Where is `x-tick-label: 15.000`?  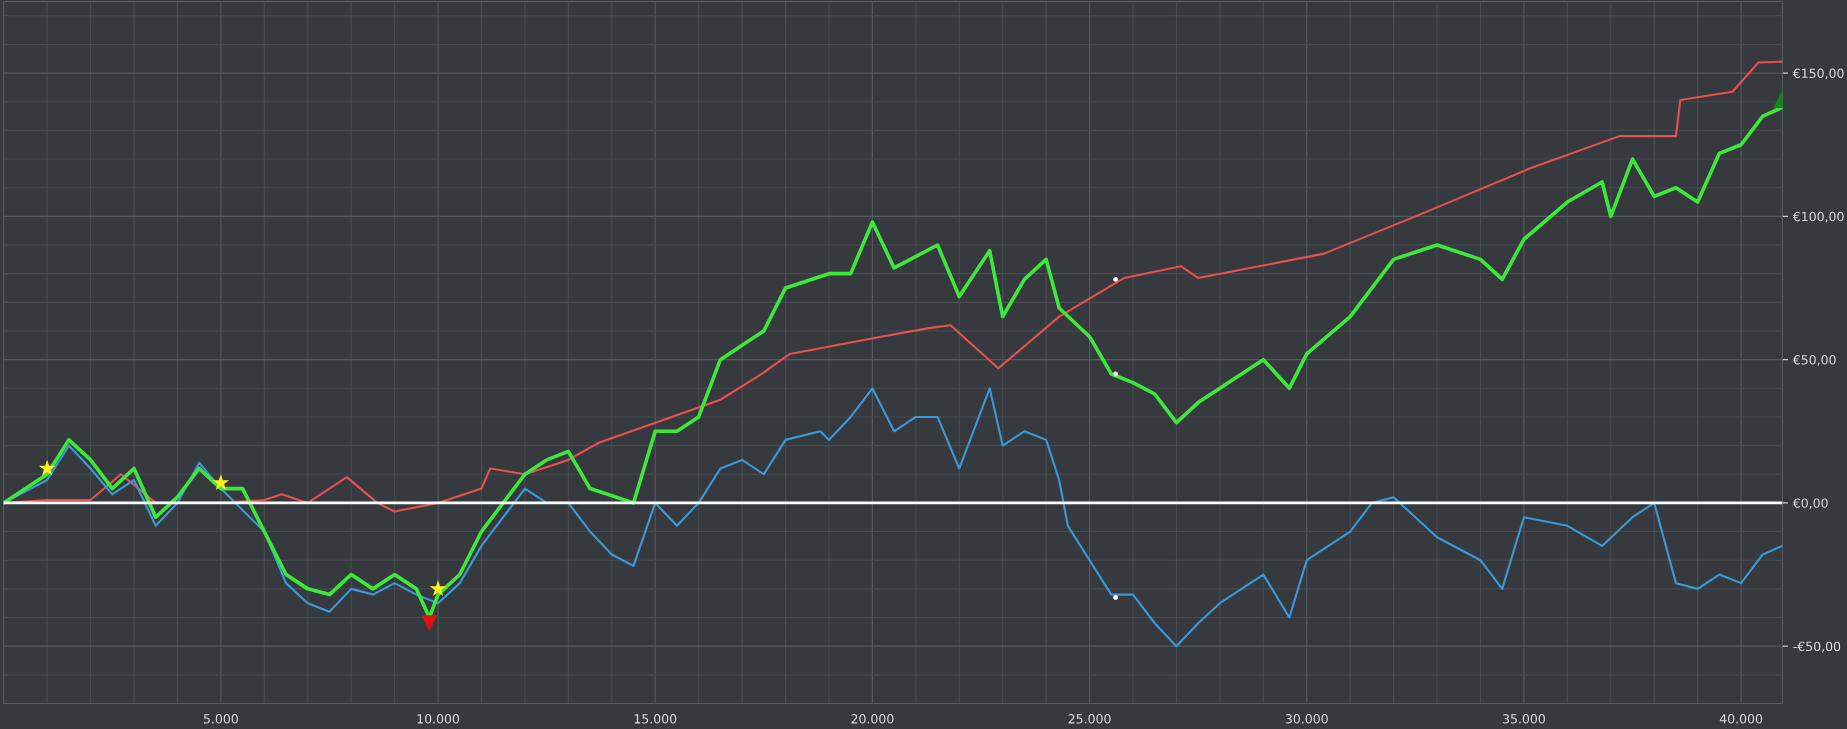
x-tick-label: 15.000 is located at coordinates (655, 719).